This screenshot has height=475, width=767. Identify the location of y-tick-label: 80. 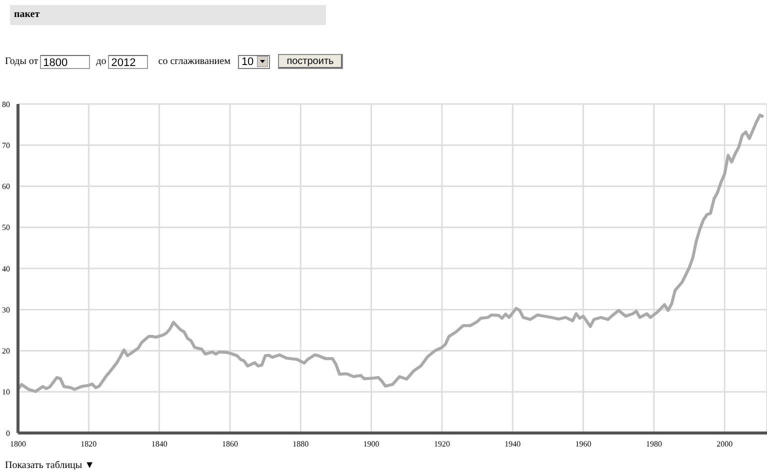
(6, 104).